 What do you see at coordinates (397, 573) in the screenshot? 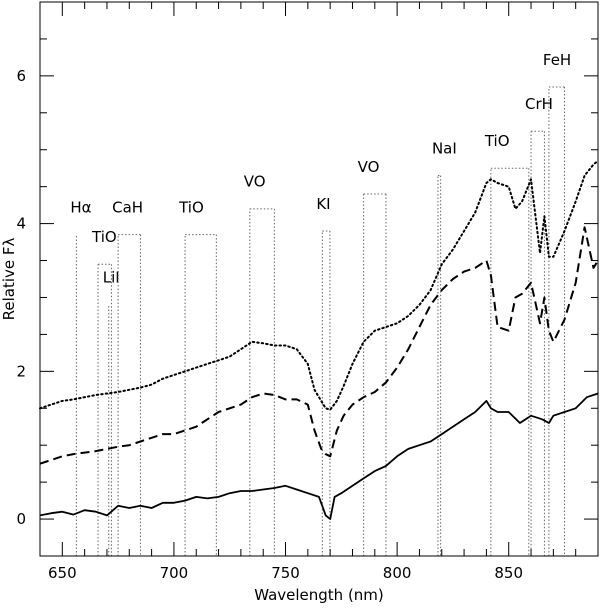
I see `x-tick-label: 800` at bounding box center [397, 573].